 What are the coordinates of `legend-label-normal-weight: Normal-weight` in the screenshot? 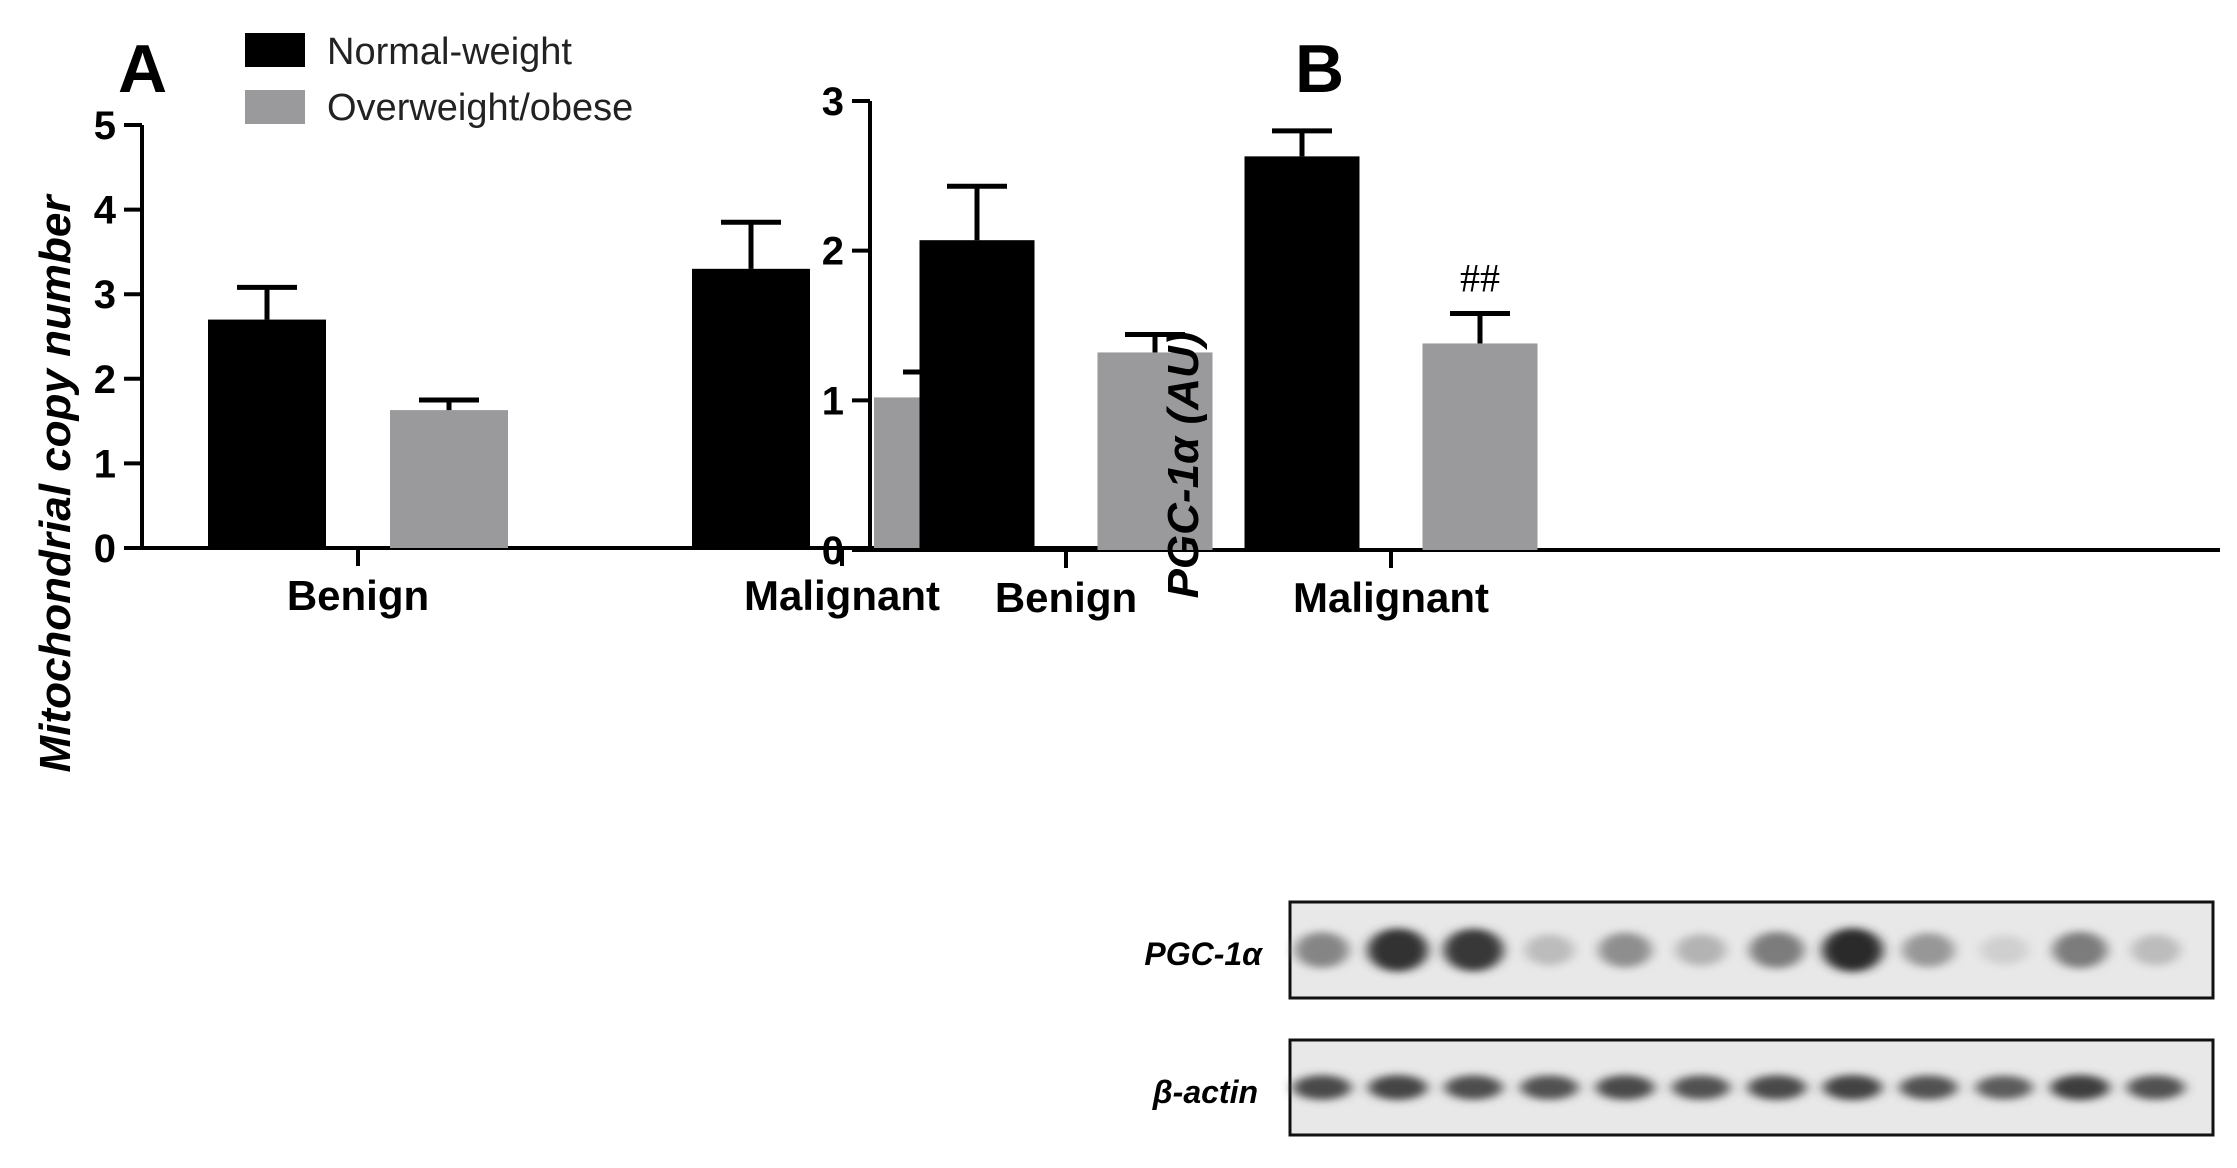 It's located at (449, 52).